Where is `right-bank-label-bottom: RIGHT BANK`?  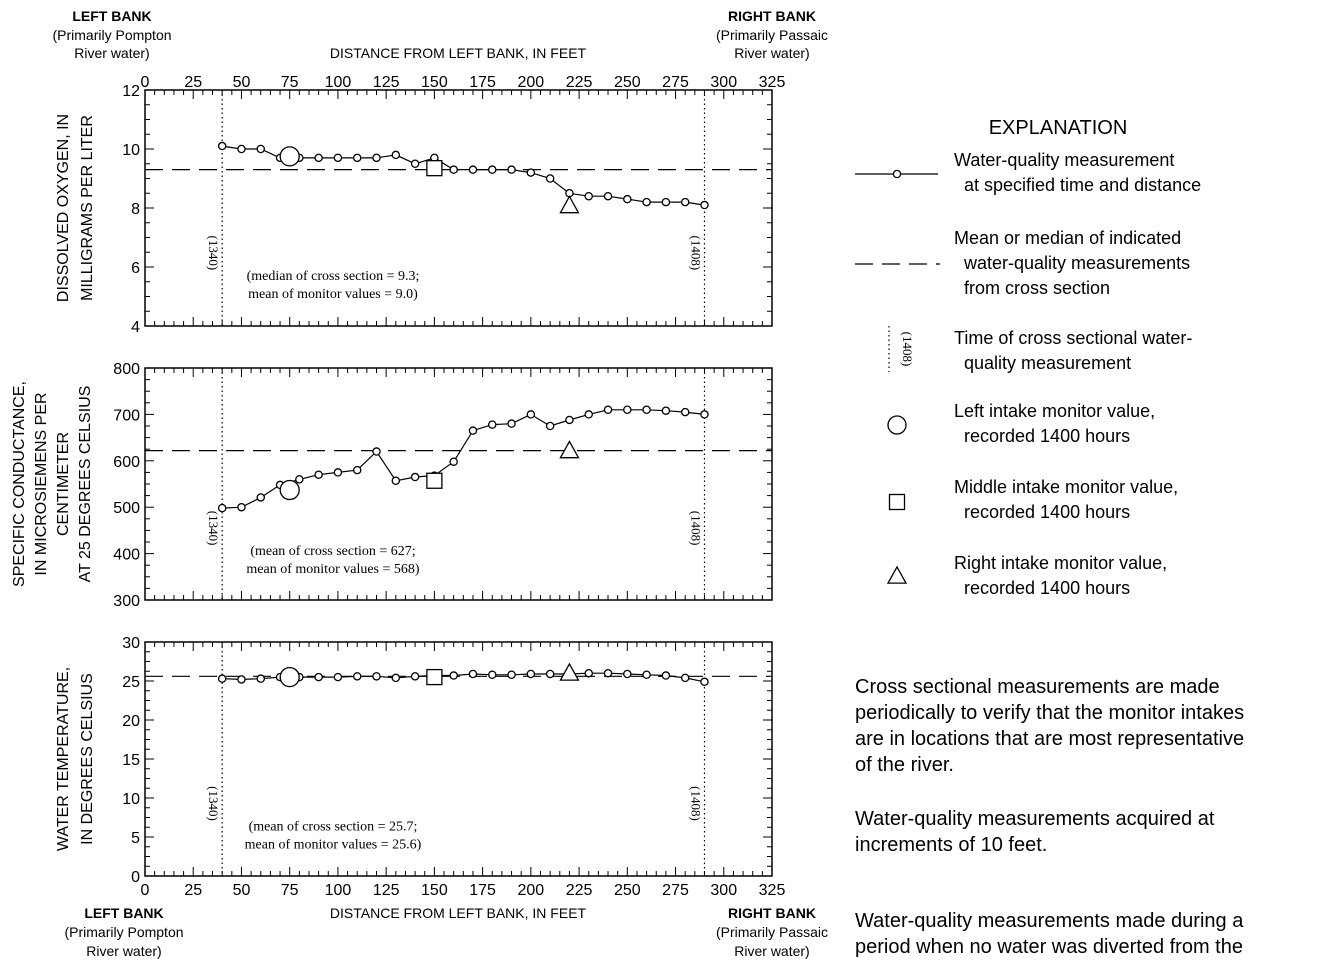 right-bank-label-bottom: RIGHT BANK is located at coordinates (772, 913).